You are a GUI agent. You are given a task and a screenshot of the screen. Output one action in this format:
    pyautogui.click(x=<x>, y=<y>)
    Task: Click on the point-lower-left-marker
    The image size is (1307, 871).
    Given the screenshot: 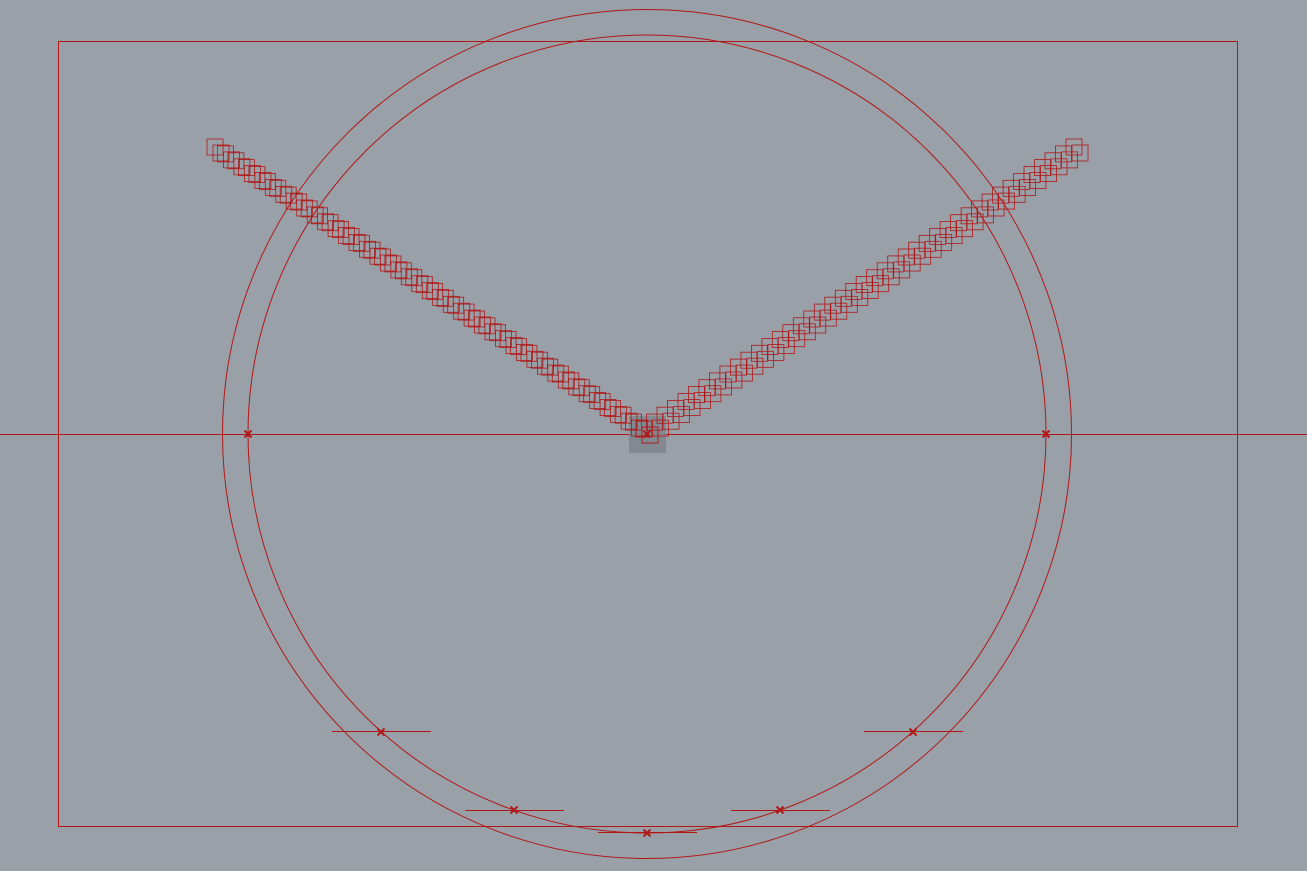 What is the action you would take?
    pyautogui.click(x=381, y=732)
    